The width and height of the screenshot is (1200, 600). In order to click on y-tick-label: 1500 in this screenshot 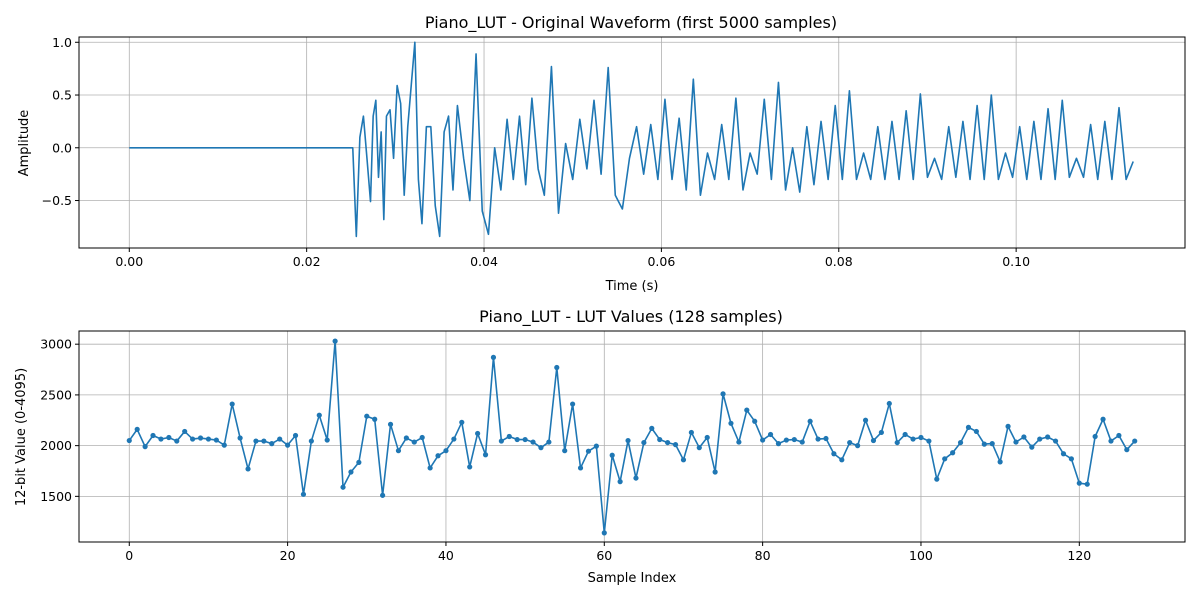, I will do `click(56, 496)`.